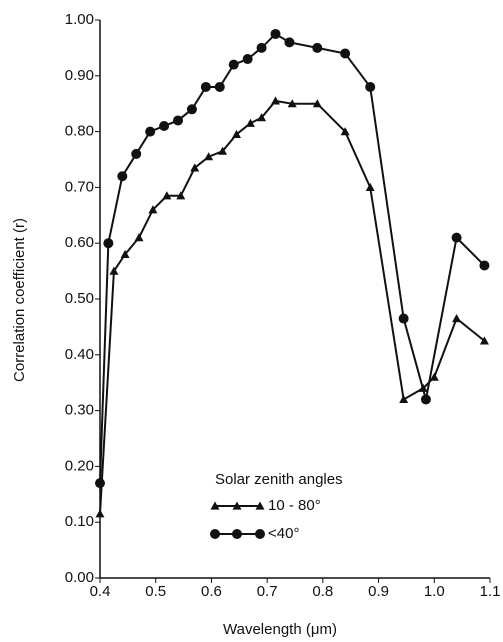 The height and width of the screenshot is (642, 503). I want to click on y-tick-label: 0.30, so click(79, 410).